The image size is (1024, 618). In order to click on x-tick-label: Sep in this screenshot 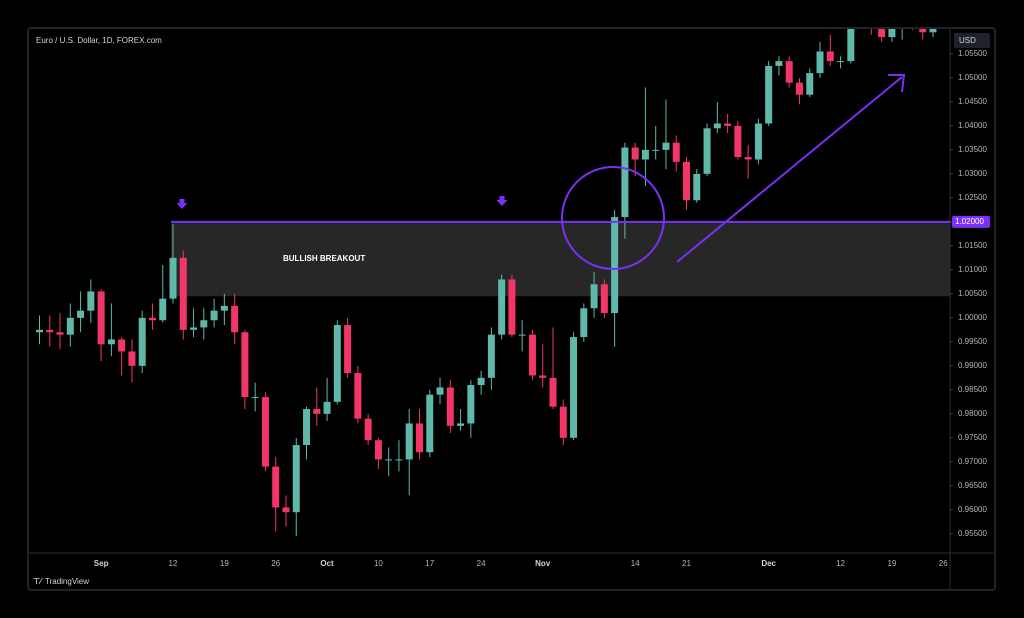, I will do `click(101, 563)`.